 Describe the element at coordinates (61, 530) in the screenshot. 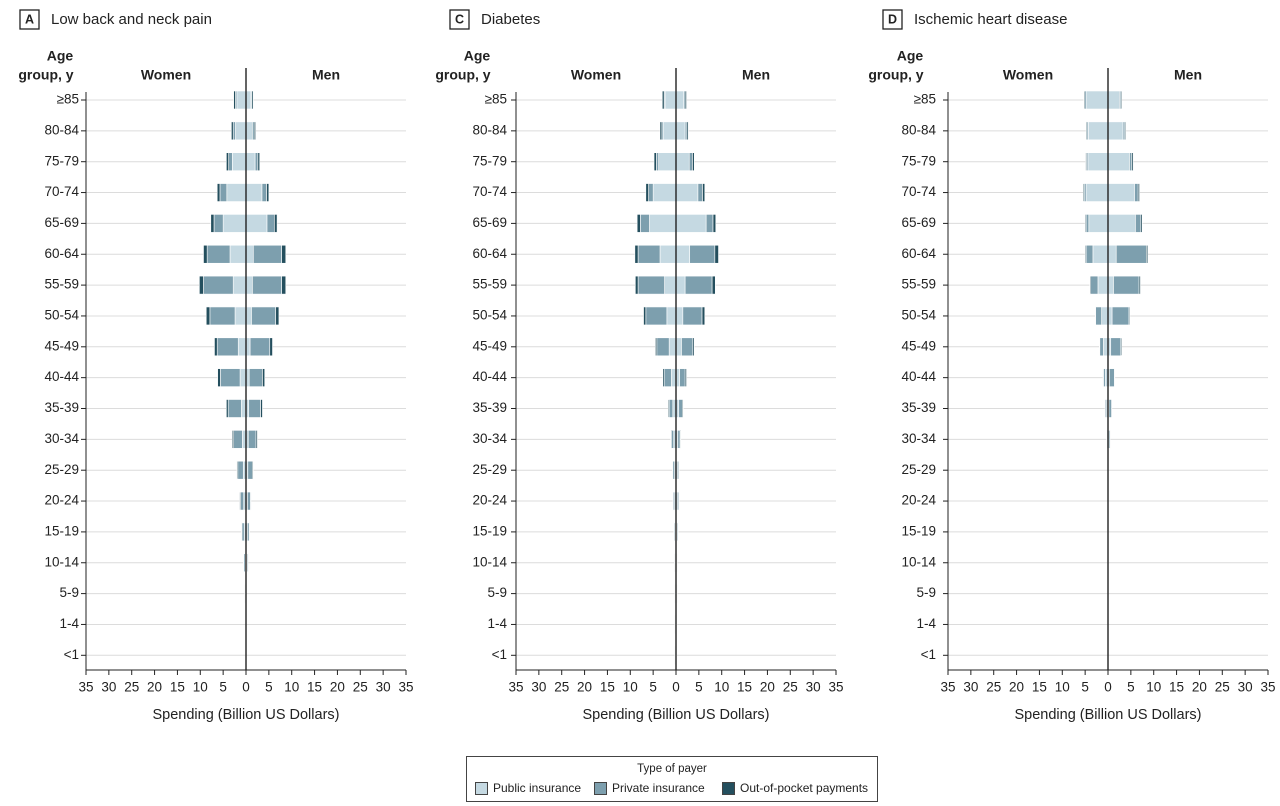

I see `y-tick-label: 15-19` at that location.